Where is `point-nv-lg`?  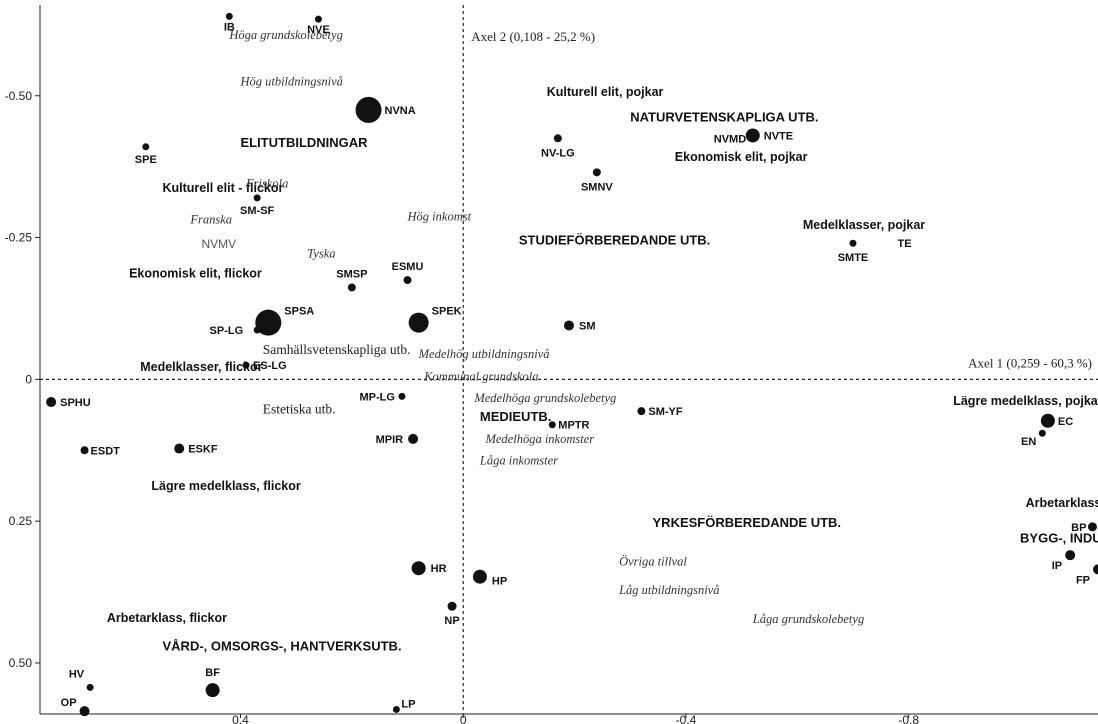 point-nv-lg is located at coordinates (557, 138).